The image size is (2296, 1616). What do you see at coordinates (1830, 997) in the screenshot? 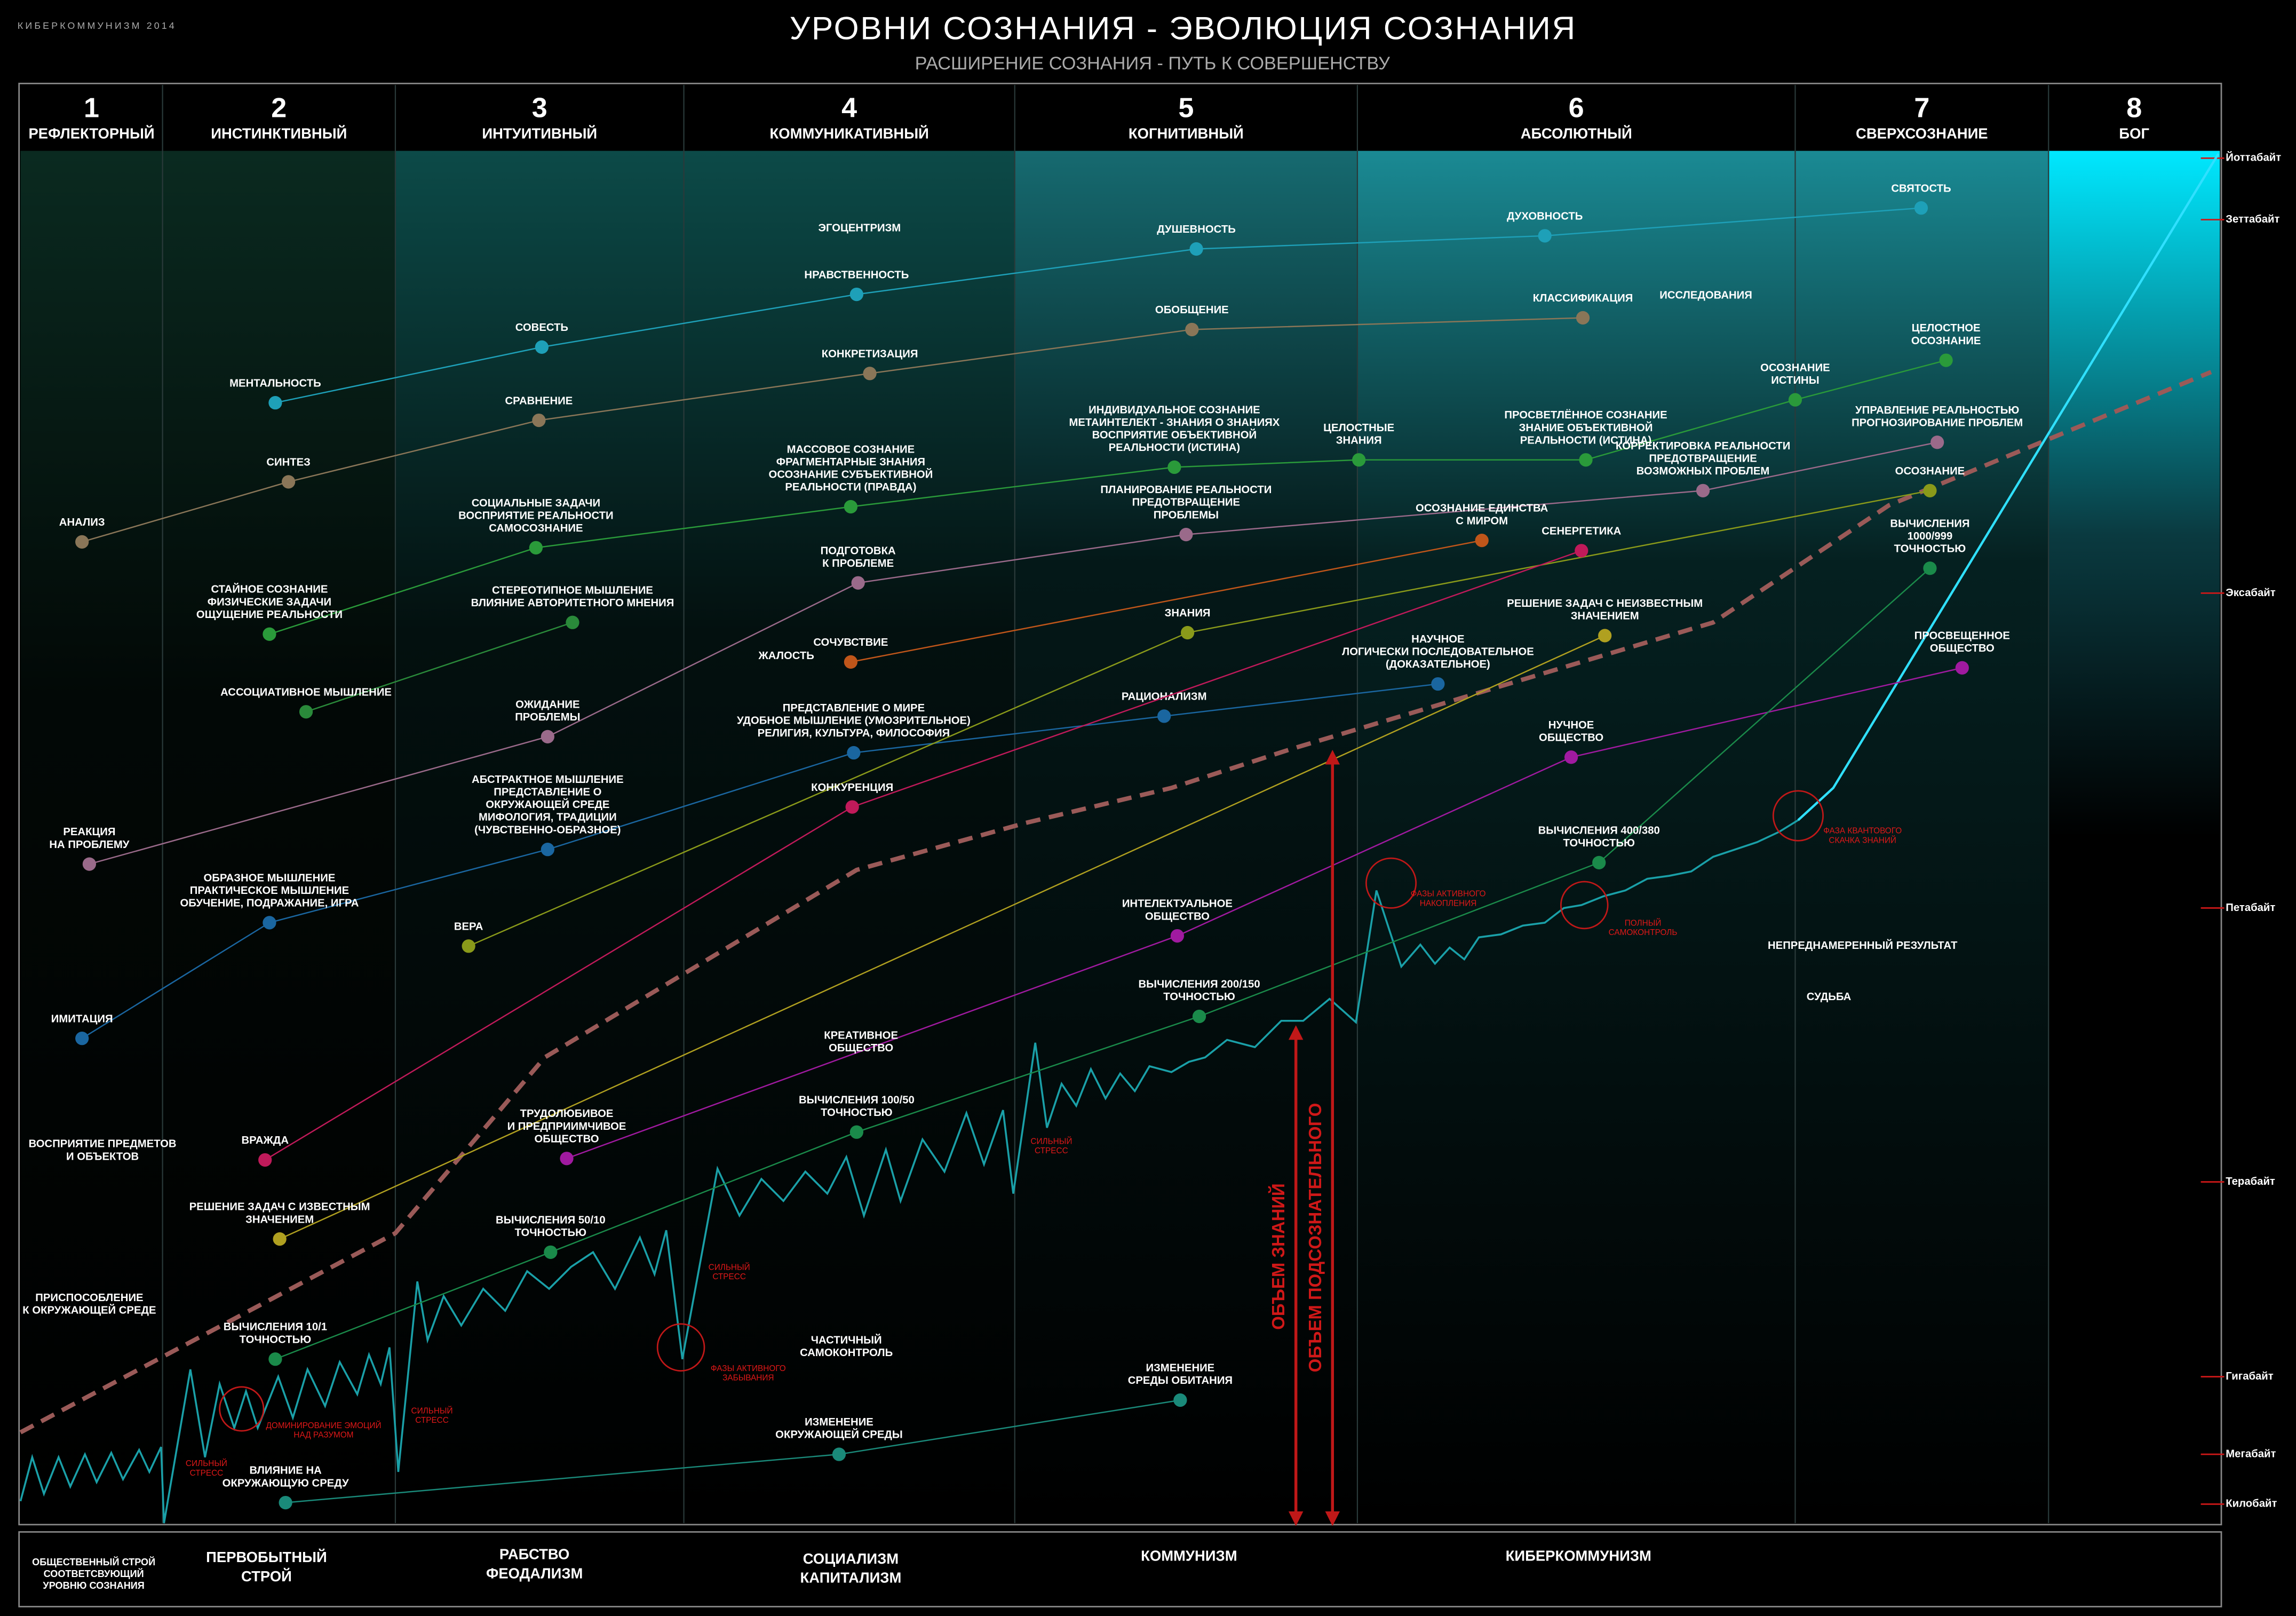
I see `plain-label: СУДЬБА` at bounding box center [1830, 997].